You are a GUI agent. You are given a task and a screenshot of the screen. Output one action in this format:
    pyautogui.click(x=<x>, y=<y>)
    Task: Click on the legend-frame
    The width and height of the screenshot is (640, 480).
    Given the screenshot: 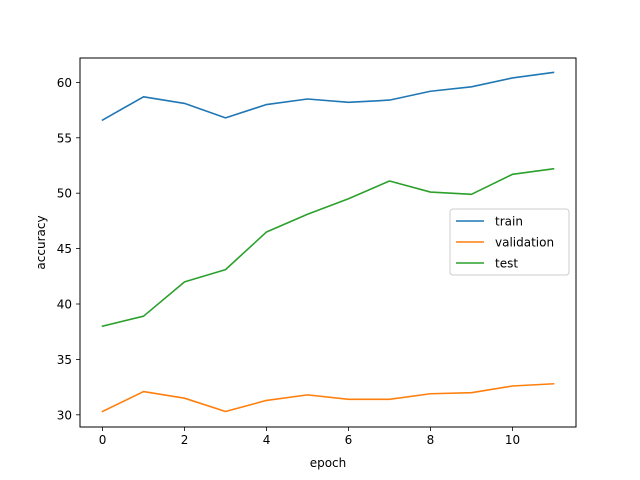 What is the action you would take?
    pyautogui.click(x=509, y=242)
    